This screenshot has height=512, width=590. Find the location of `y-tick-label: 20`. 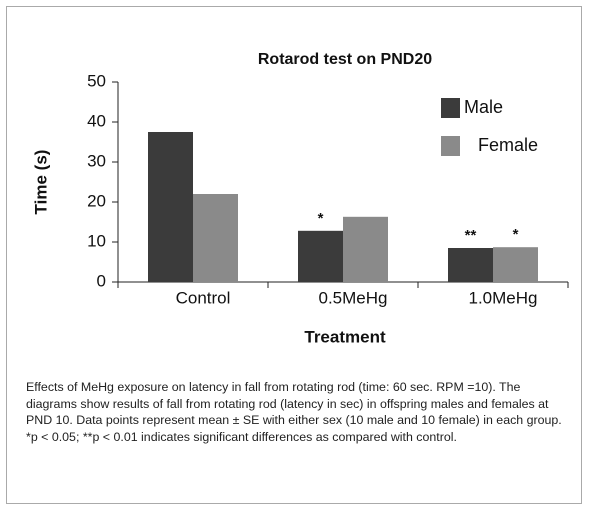

y-tick-label: 20 is located at coordinates (96, 200).